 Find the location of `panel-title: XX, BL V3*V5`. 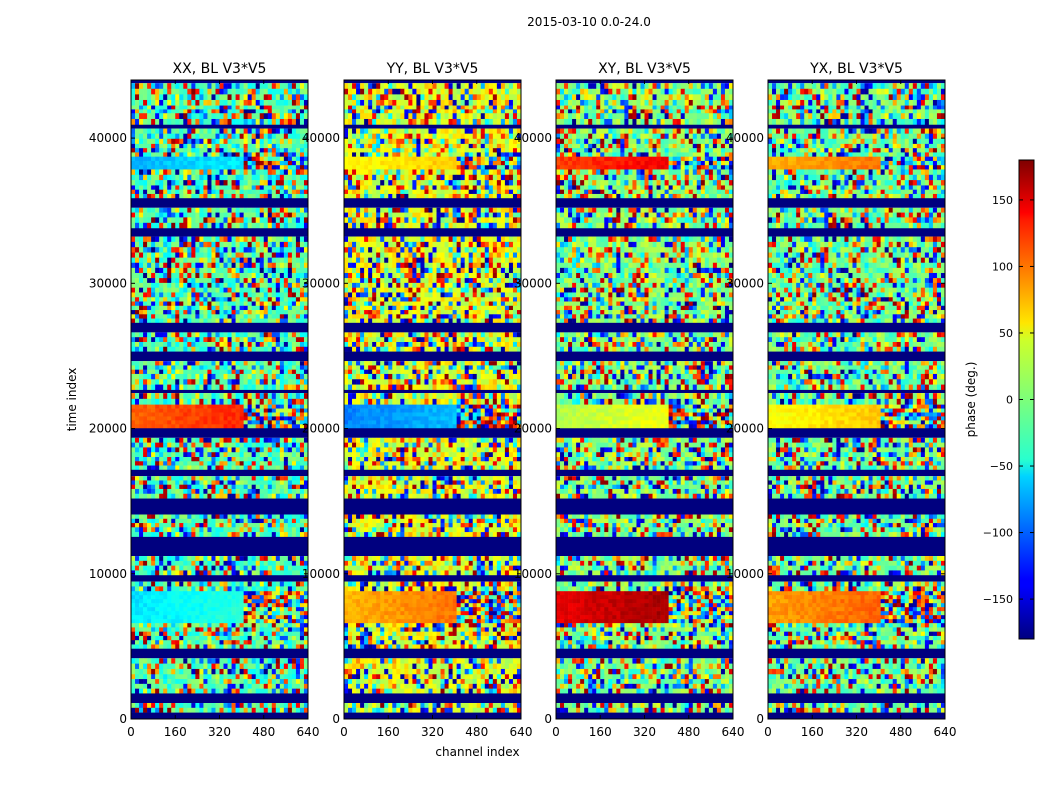

panel-title: XX, BL V3*V5 is located at coordinates (220, 69).